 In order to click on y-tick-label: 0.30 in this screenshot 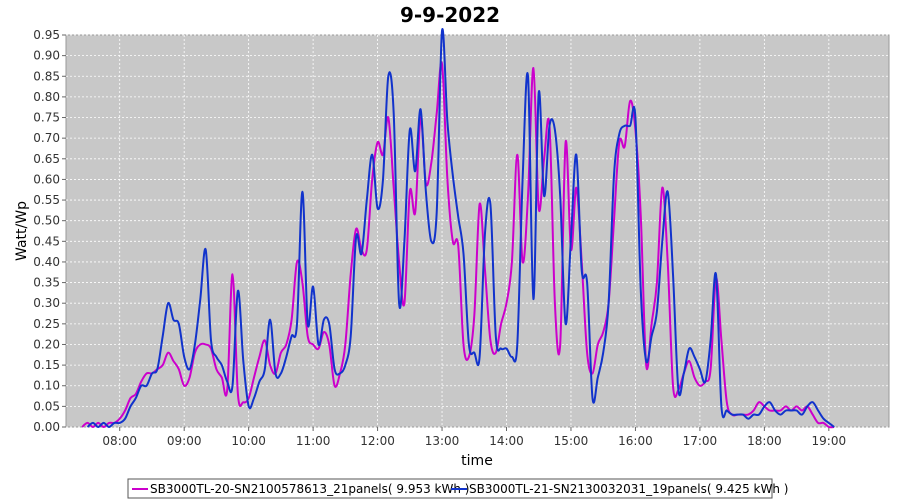, I will do `click(46, 303)`.